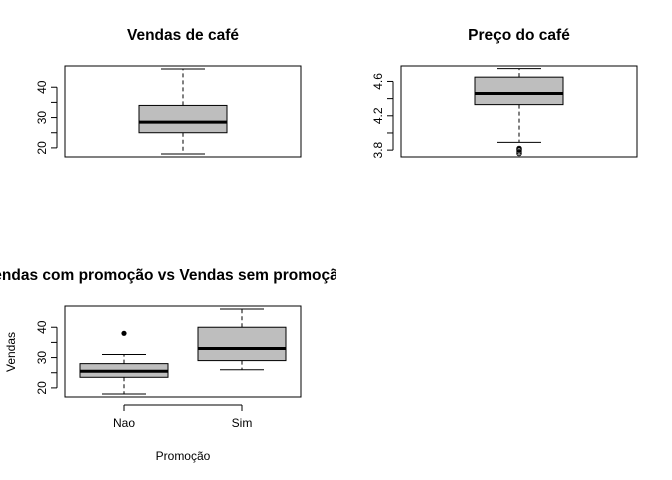 The height and width of the screenshot is (480, 672). I want to click on panel-preco-cafe: Preço do café 3.8 4.2 4.6, so click(504, 92).